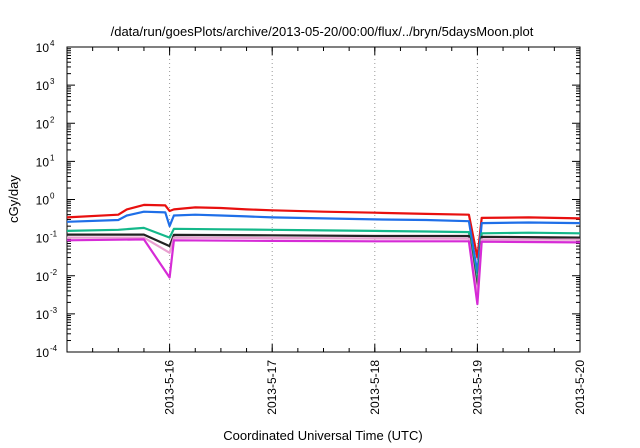 Image resolution: width=640 pixels, height=448 pixels. Describe the element at coordinates (52, 81) in the screenshot. I see `y-tick-exponent: 3` at that location.